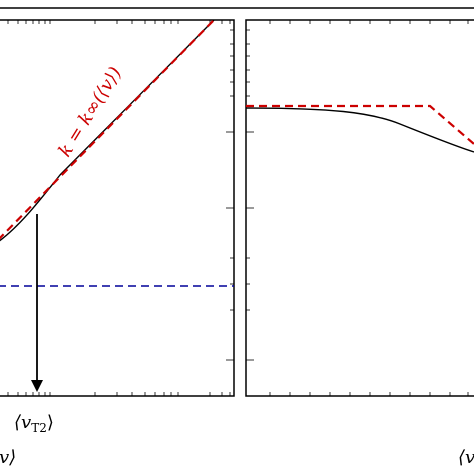 This screenshot has height=474, width=474. Describe the element at coordinates (369, 394) in the screenshot. I see `right-bottom-ticks` at that location.